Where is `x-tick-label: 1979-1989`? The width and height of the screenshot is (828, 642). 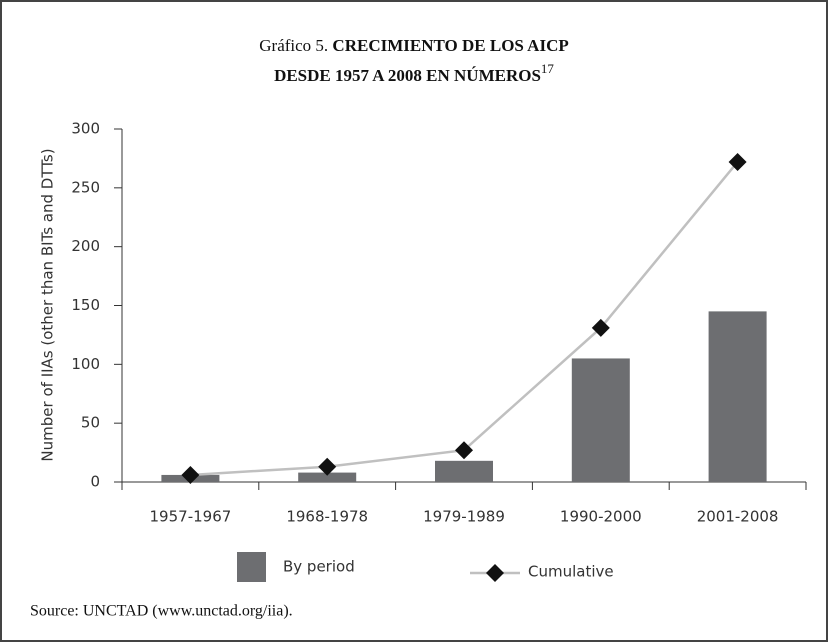
x-tick-label: 1979-1989 is located at coordinates (464, 517).